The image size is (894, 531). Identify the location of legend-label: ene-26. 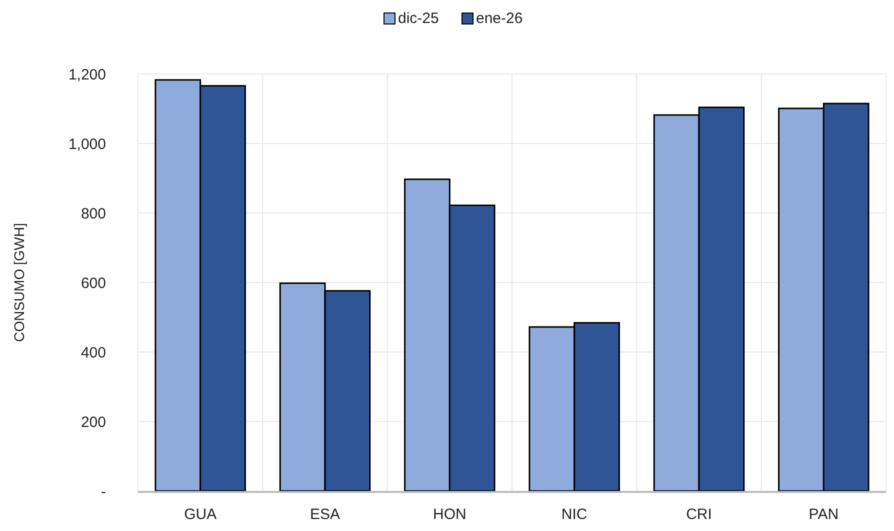
(499, 18).